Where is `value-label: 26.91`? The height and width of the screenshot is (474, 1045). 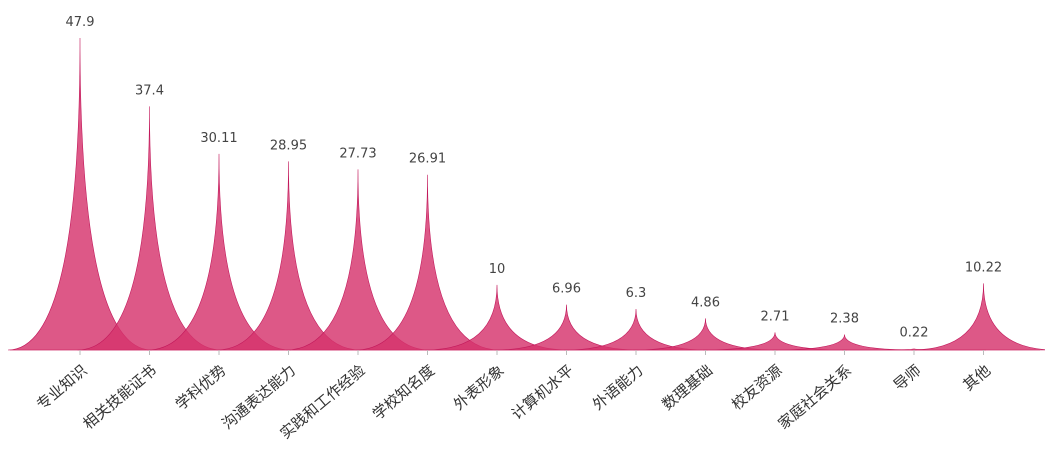 value-label: 26.91 is located at coordinates (427, 159).